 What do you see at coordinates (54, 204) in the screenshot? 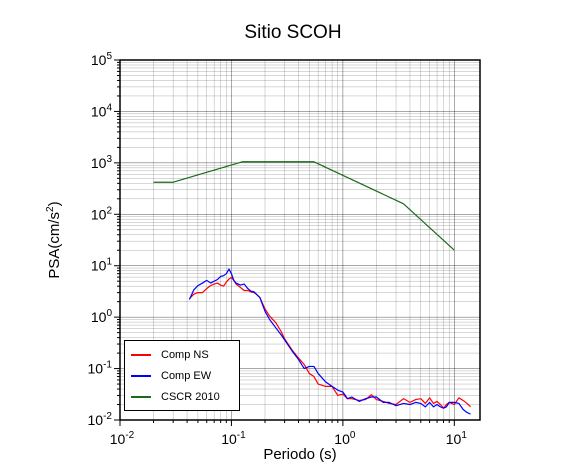
I see `y-axis-label-tail: )` at bounding box center [54, 204].